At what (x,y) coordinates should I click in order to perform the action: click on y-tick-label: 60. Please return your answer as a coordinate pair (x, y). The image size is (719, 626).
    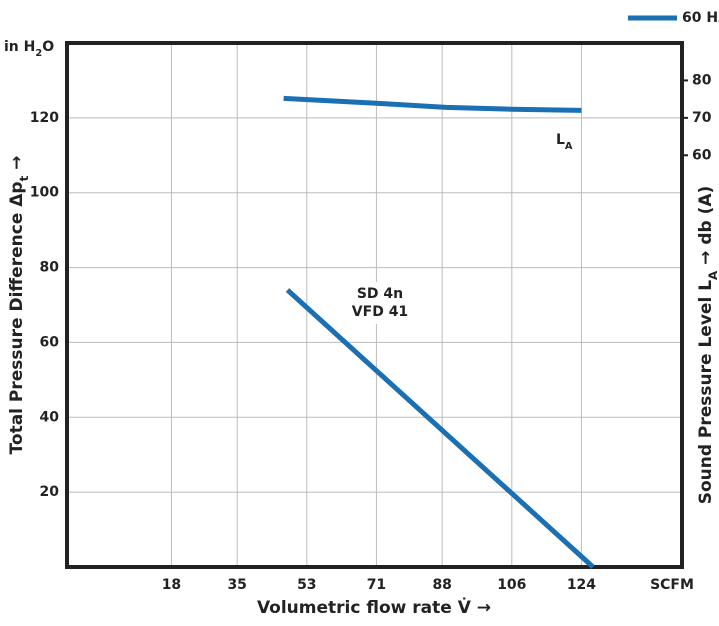
    Looking at the image, I should click on (50, 342).